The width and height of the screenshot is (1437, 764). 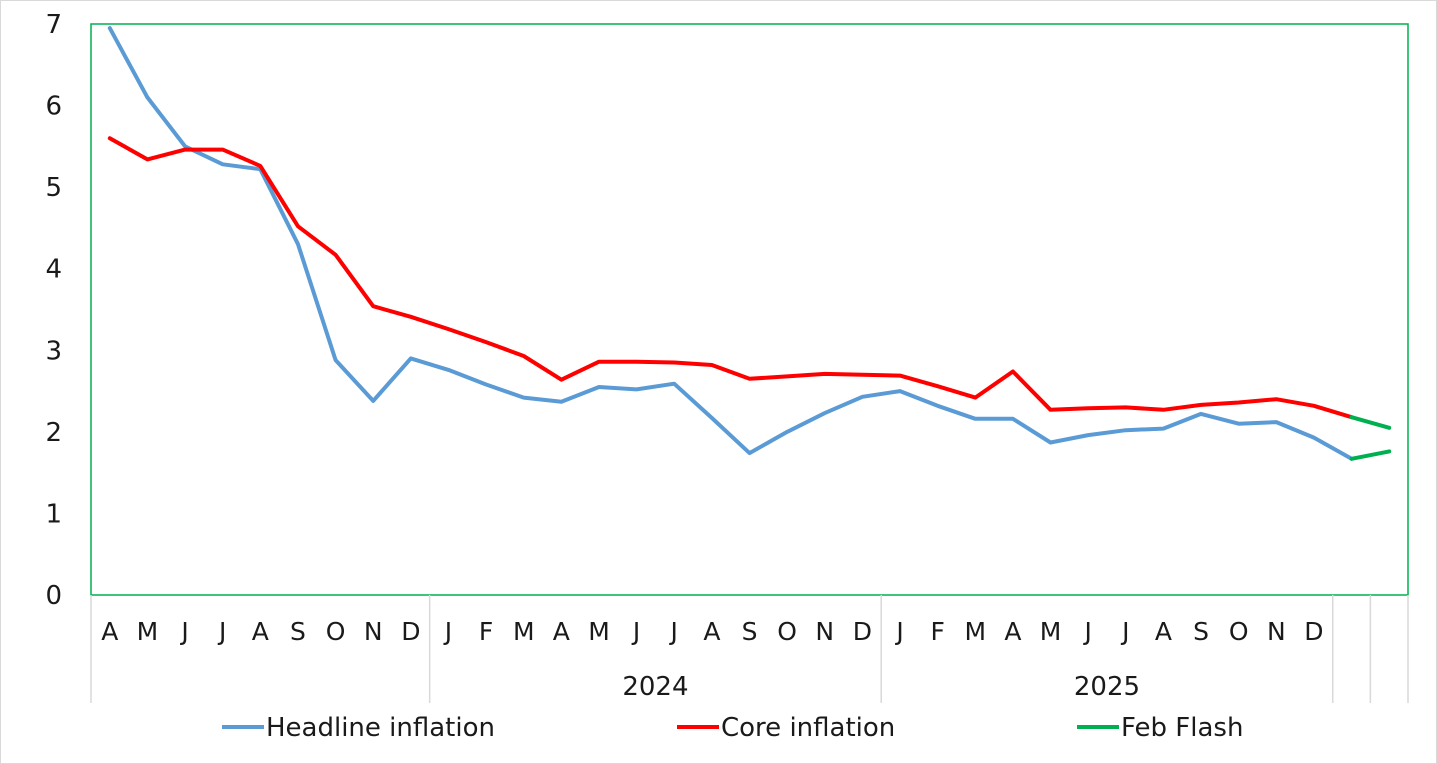 I want to click on x-year-label: 2025, so click(x=1107, y=687).